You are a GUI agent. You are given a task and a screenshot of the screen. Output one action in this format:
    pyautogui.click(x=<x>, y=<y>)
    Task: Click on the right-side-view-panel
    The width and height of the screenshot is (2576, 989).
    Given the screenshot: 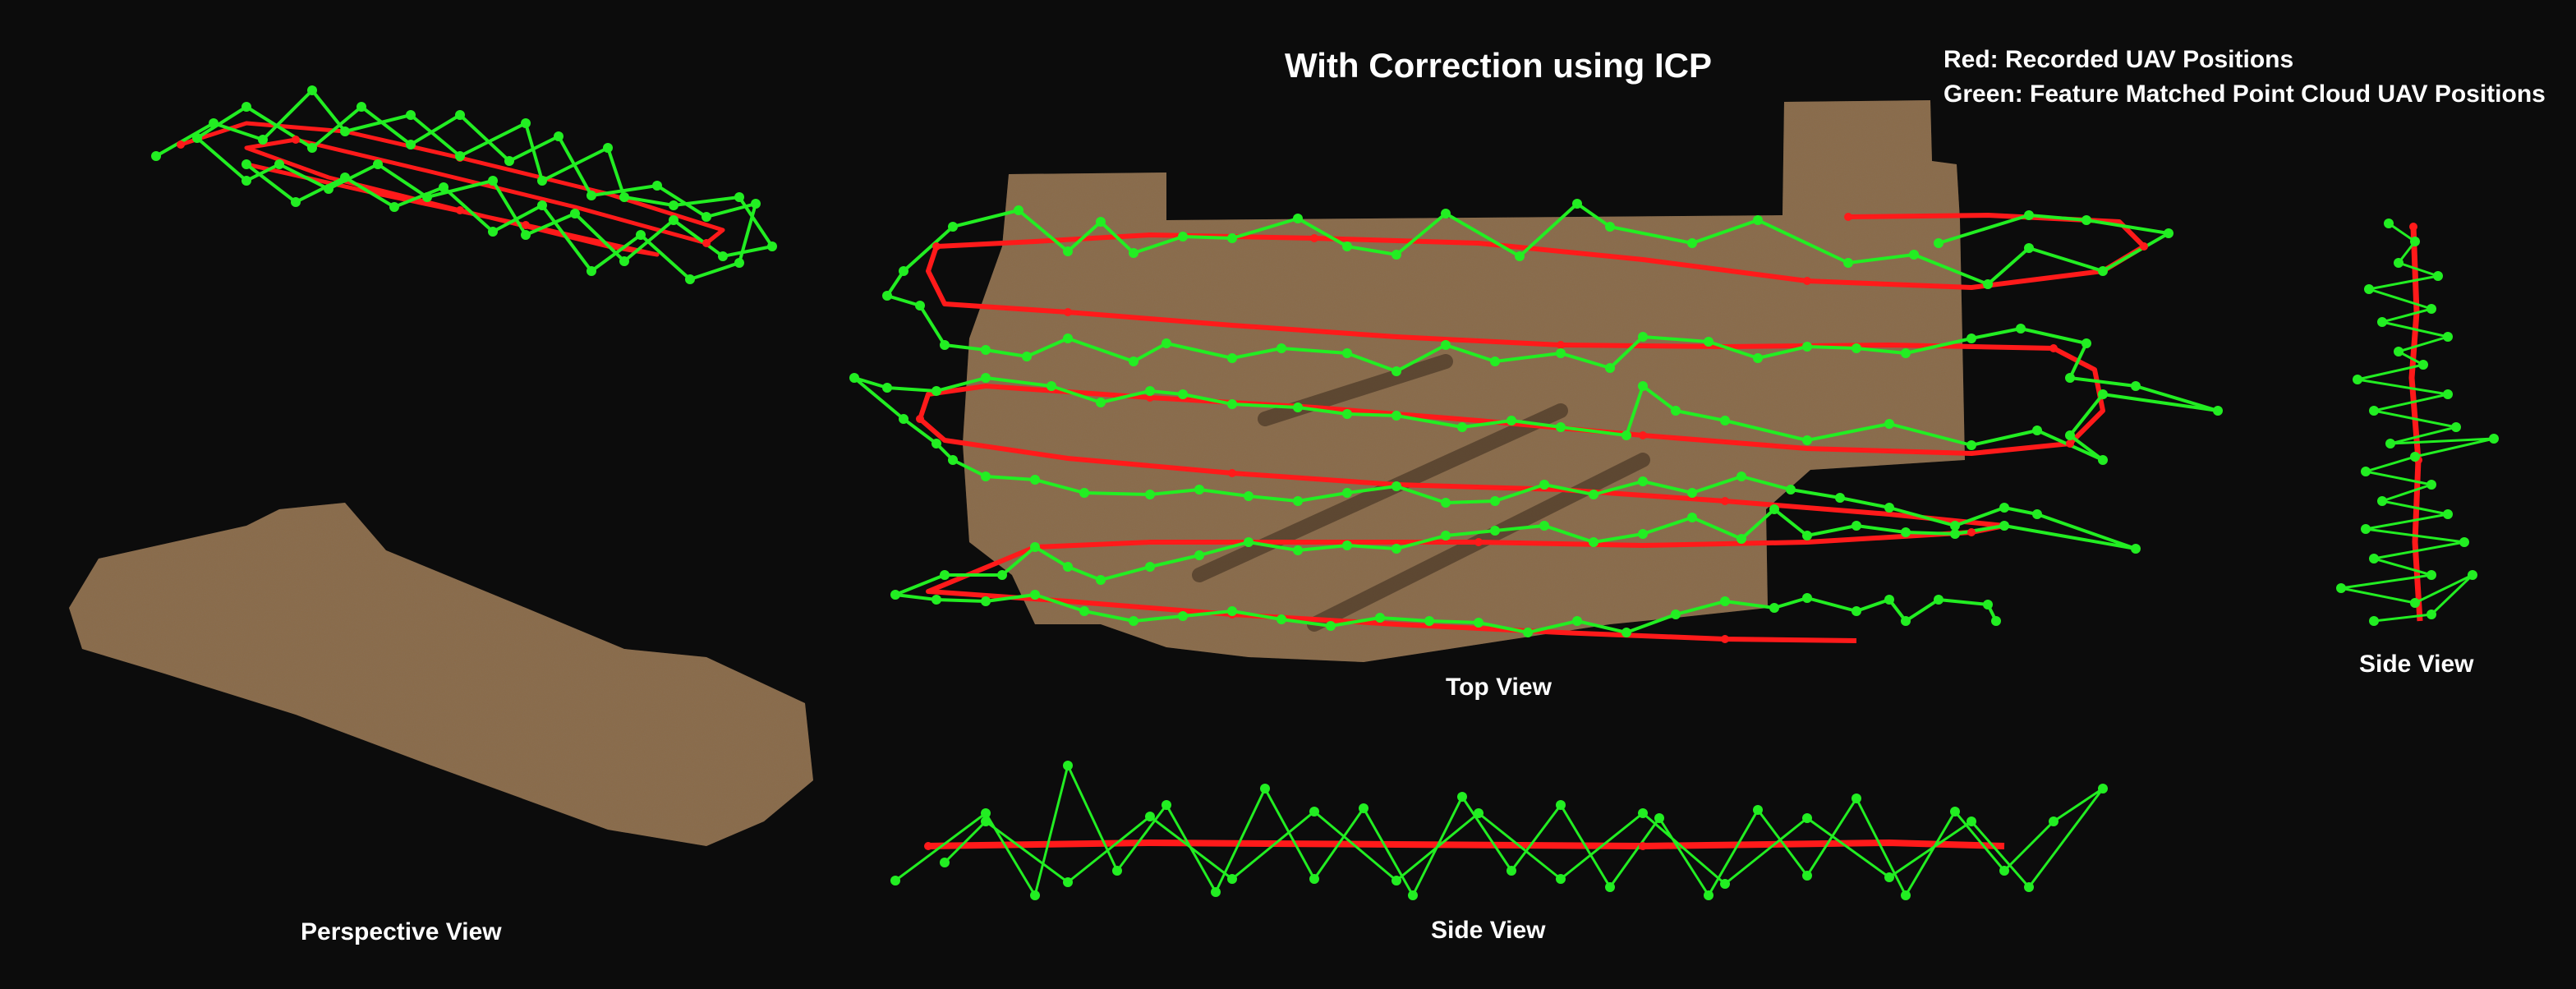 What is the action you would take?
    pyautogui.click(x=2418, y=422)
    